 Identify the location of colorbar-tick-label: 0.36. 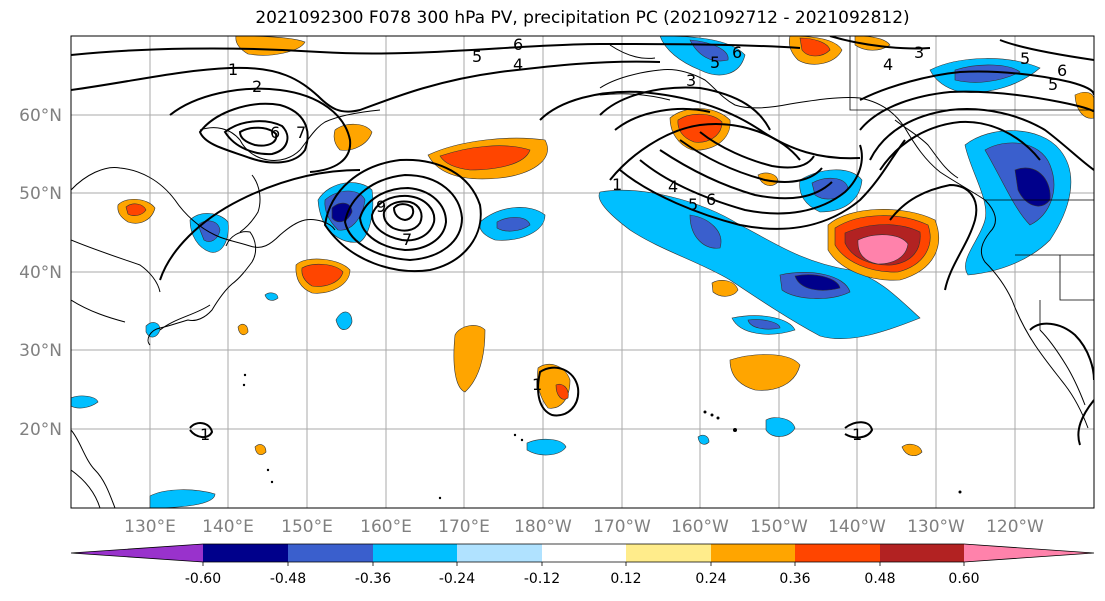
(794, 579).